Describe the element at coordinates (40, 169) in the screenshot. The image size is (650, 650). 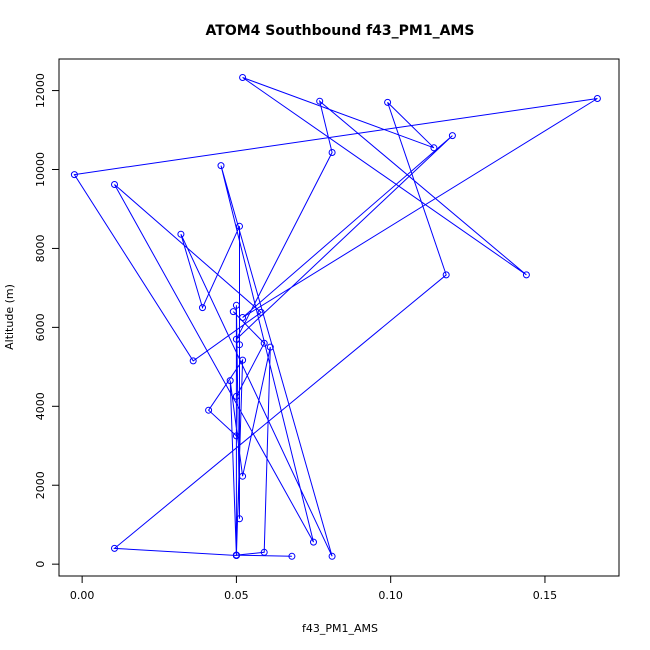
I see `y-tick-label: 10000` at that location.